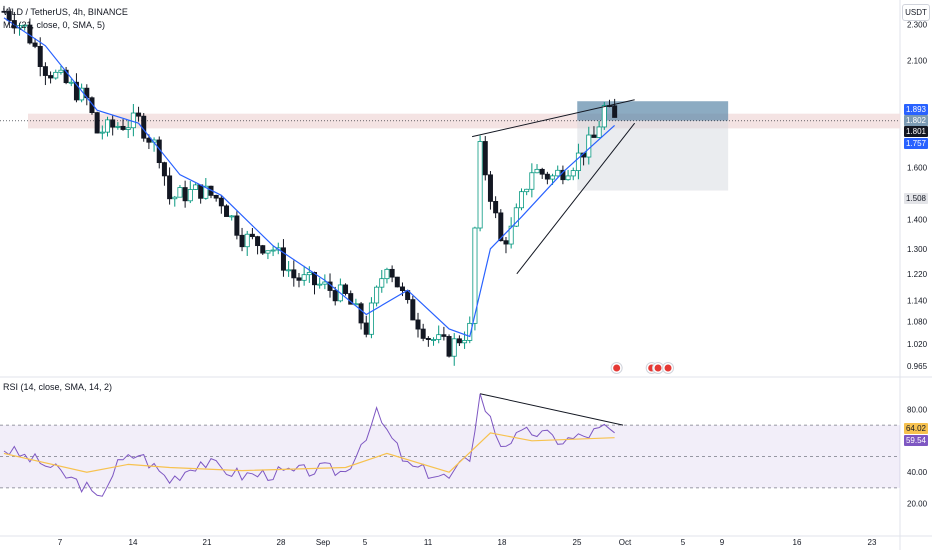 The height and width of the screenshot is (550, 932). What do you see at coordinates (916, 131) in the screenshot?
I see `badge-last-price: 1.801` at bounding box center [916, 131].